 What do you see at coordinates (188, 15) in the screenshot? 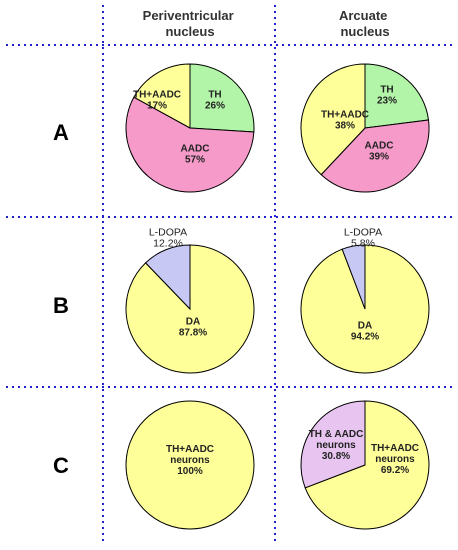
I see `column-header-periventricular-line1: Periventricular` at bounding box center [188, 15].